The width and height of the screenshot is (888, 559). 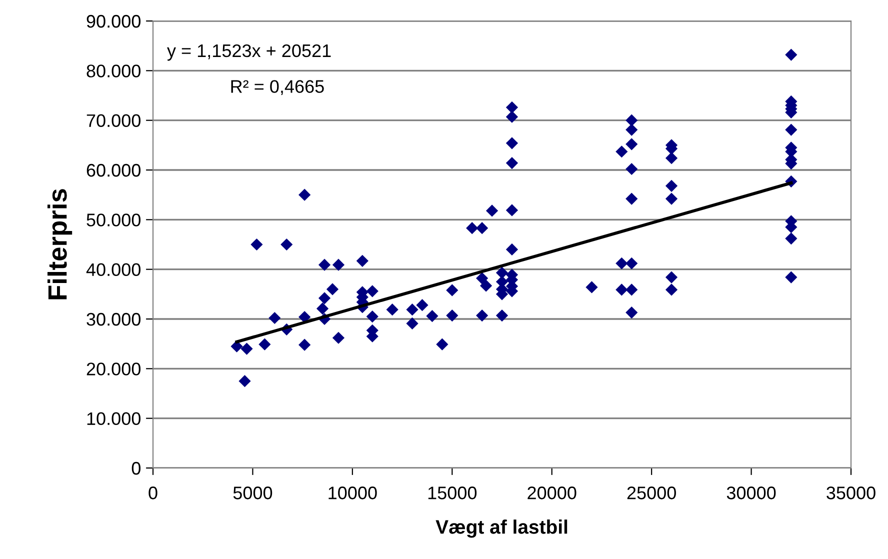 I want to click on y-tick-label: 50.000, so click(x=113, y=220).